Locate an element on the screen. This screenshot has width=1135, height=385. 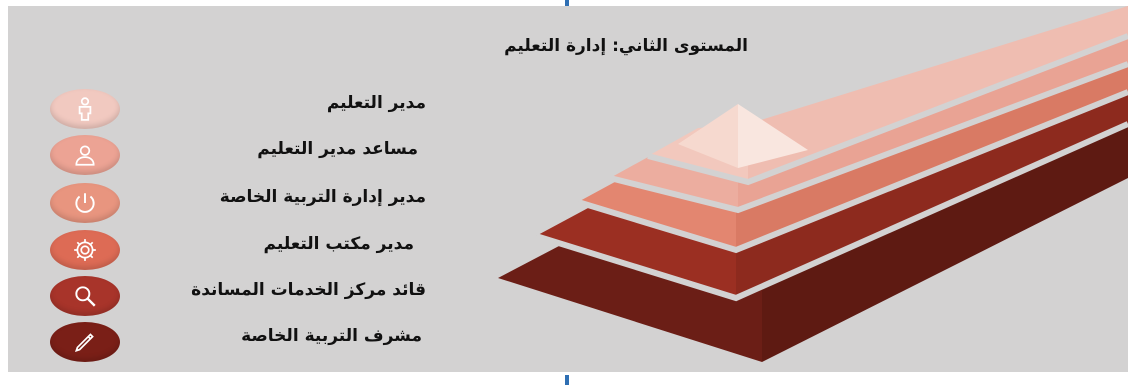
bottom-marker is located at coordinates (567, 380).